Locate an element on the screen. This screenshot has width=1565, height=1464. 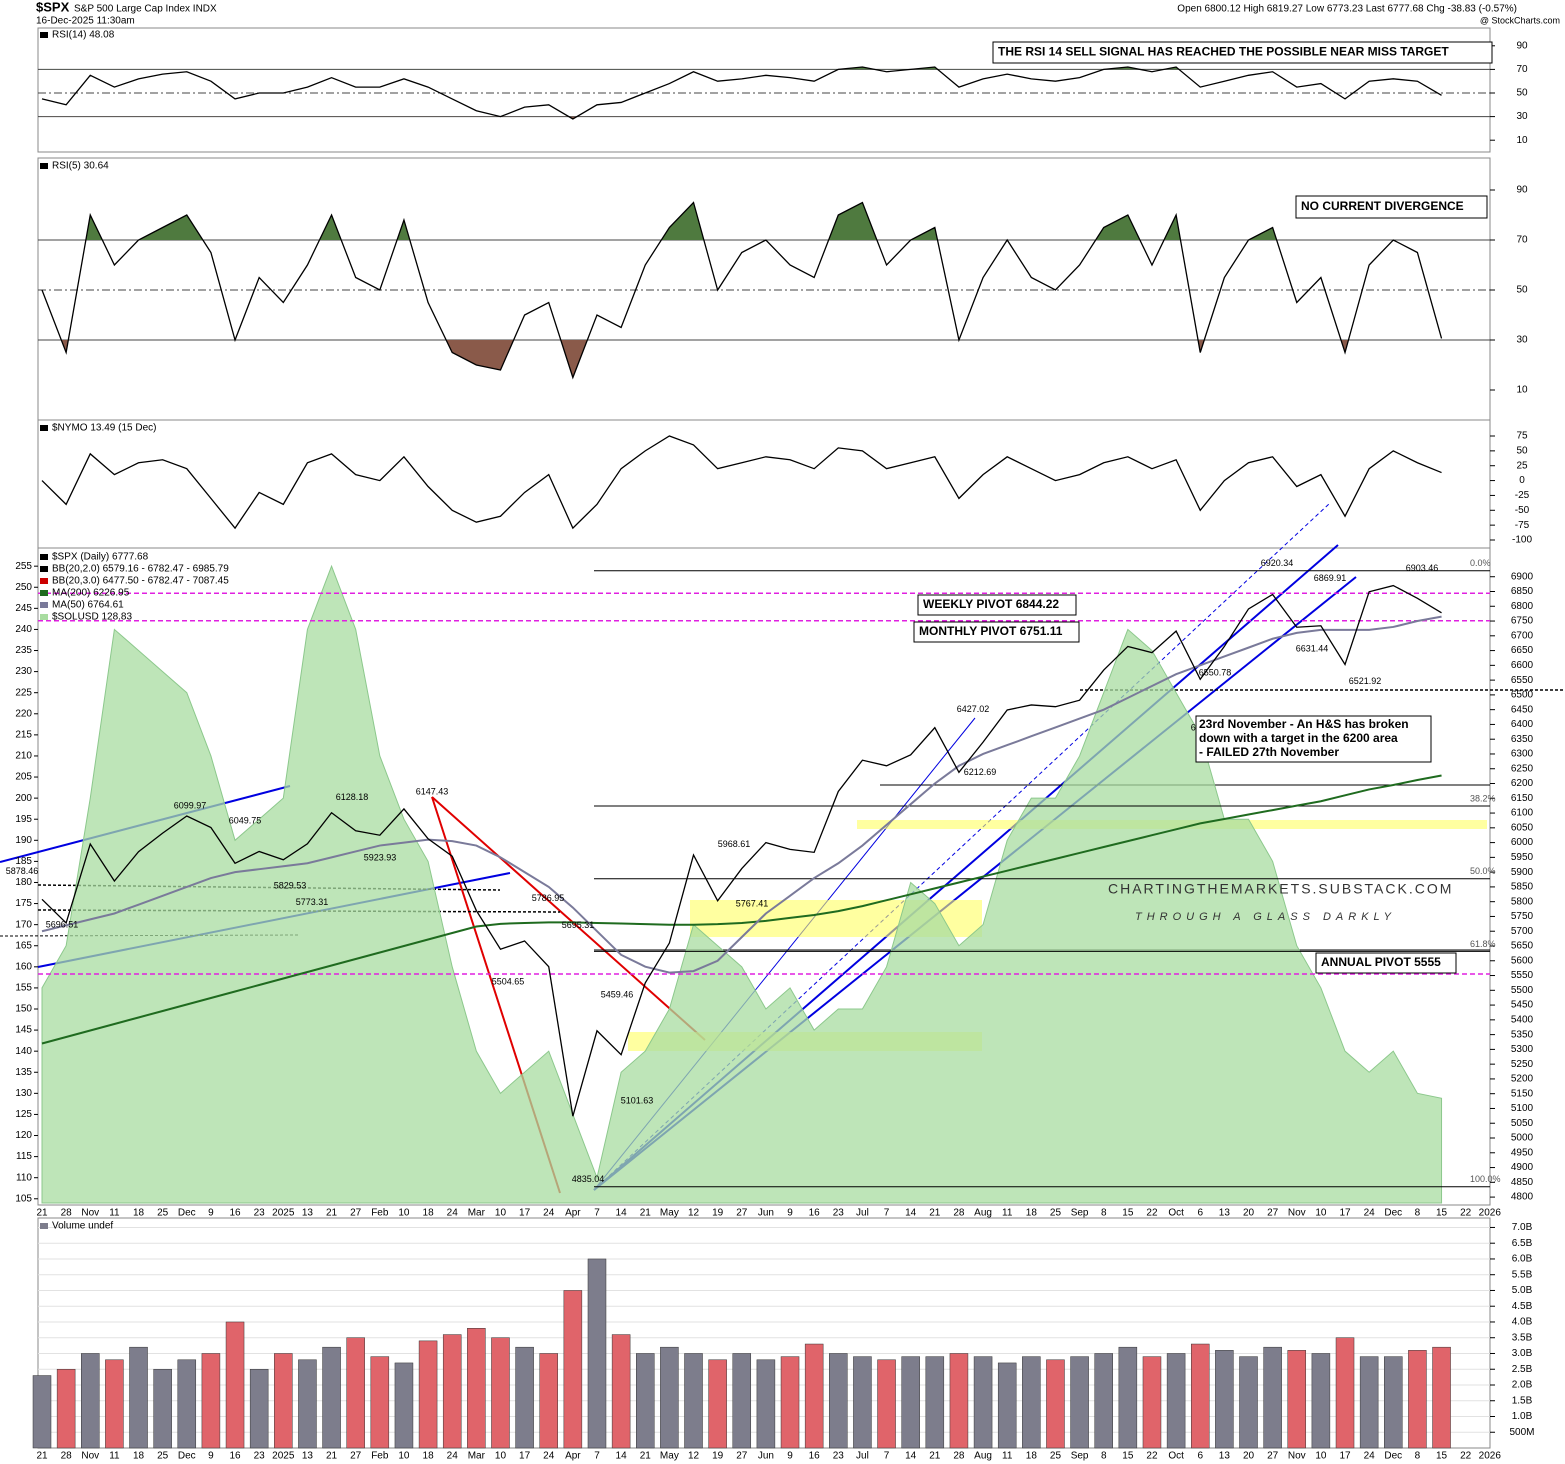
y-tick-label: 6150 is located at coordinates (1522, 798).